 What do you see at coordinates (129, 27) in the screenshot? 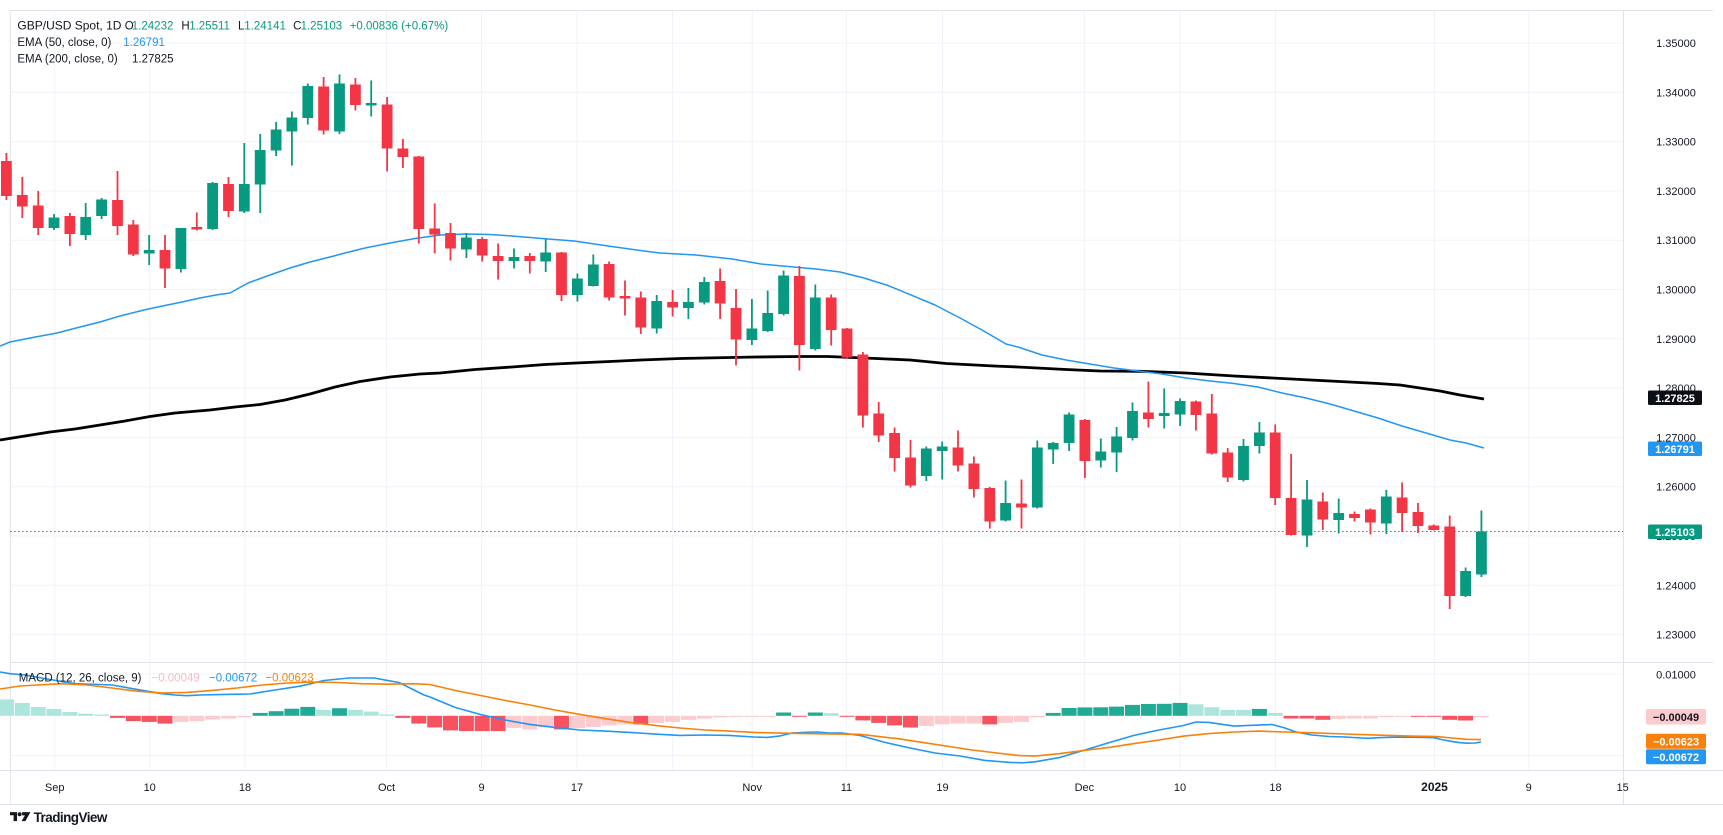
I see `svg-text: O` at bounding box center [129, 27].